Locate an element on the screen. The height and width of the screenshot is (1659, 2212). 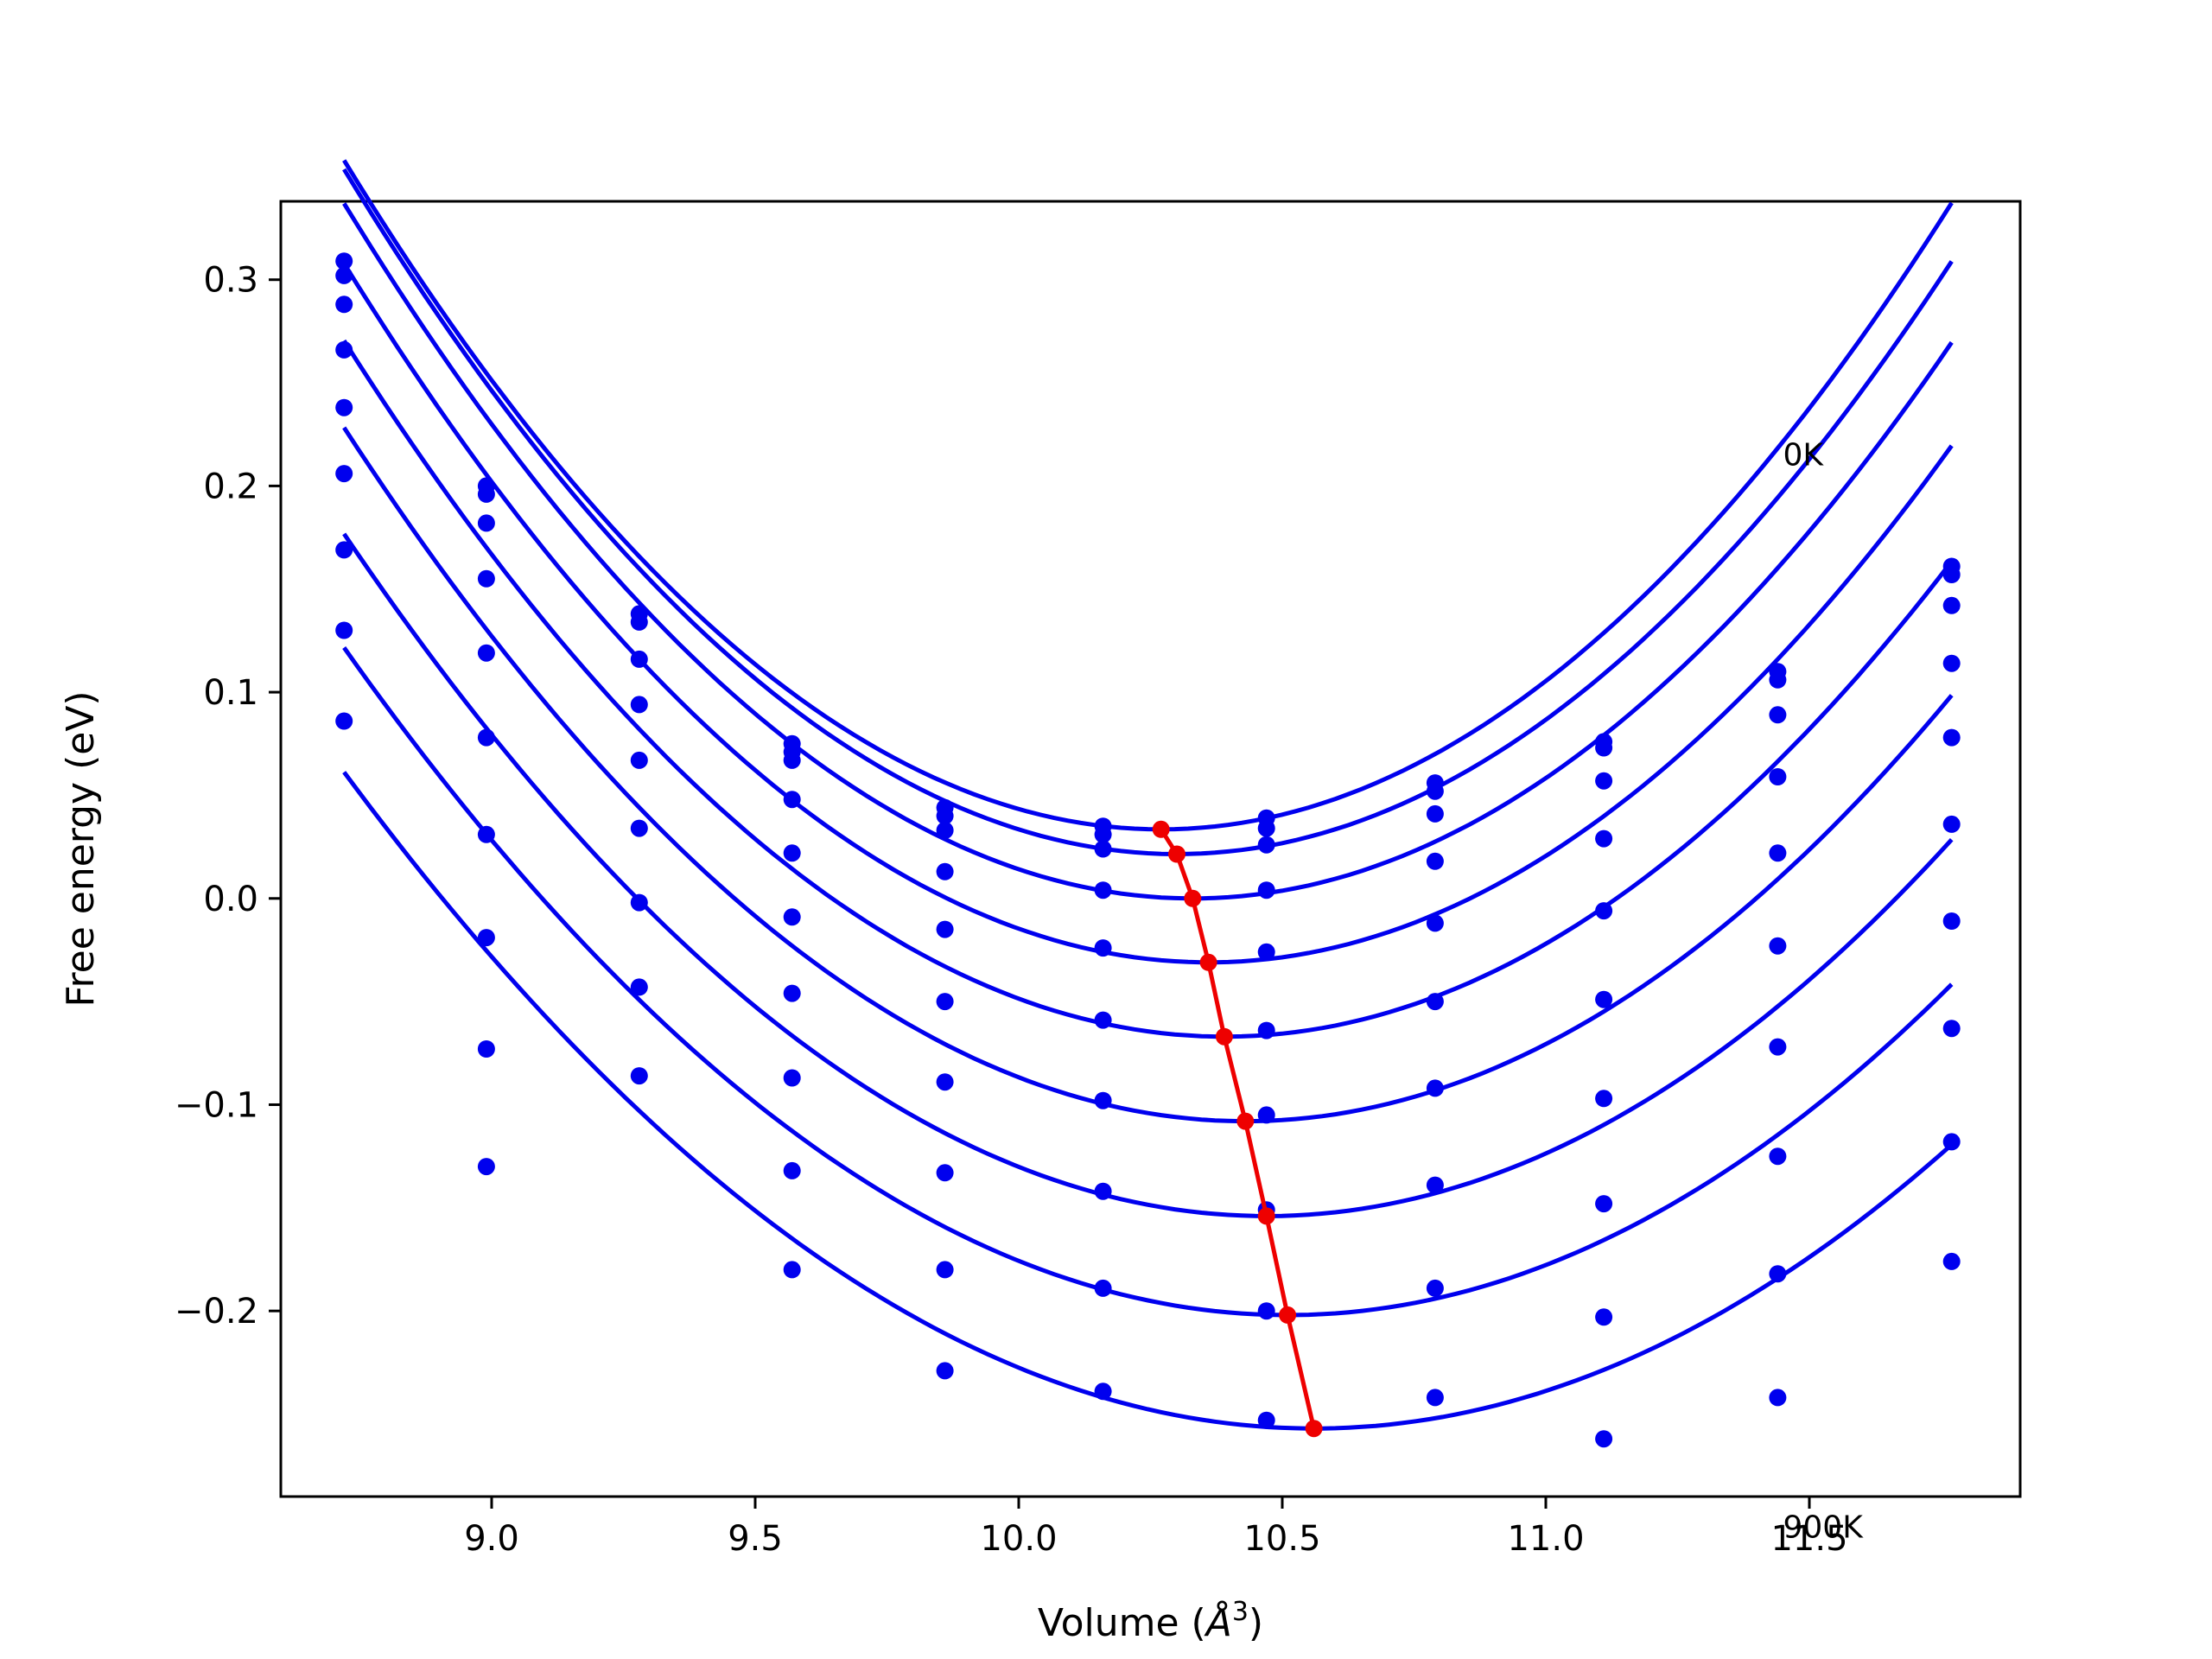
x-axis-label: Volume (Å3) is located at coordinates (1150, 1621).